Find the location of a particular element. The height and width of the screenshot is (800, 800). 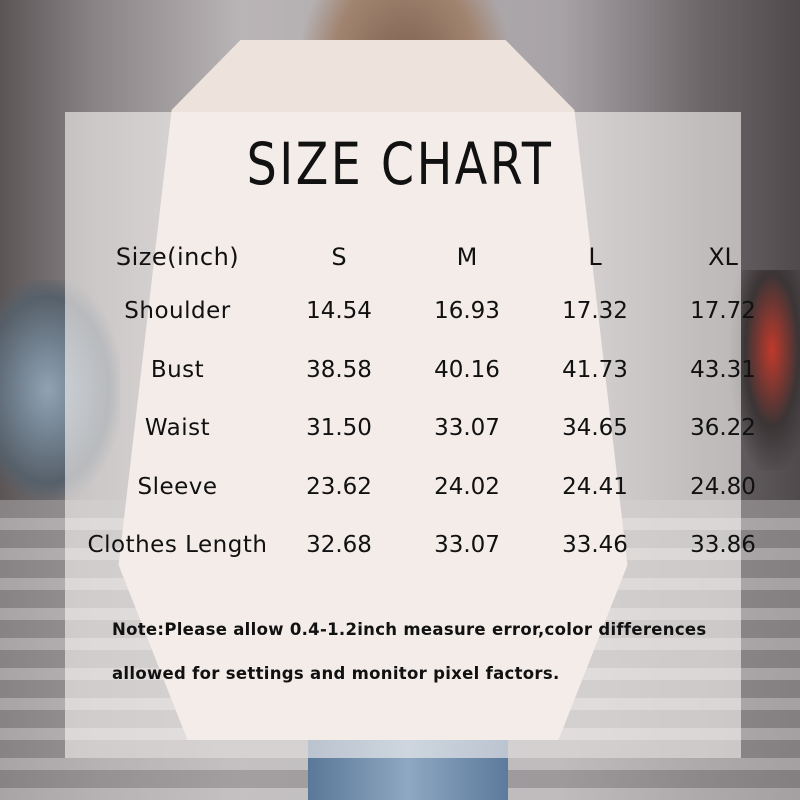

cell: 31.50 is located at coordinates (339, 428).